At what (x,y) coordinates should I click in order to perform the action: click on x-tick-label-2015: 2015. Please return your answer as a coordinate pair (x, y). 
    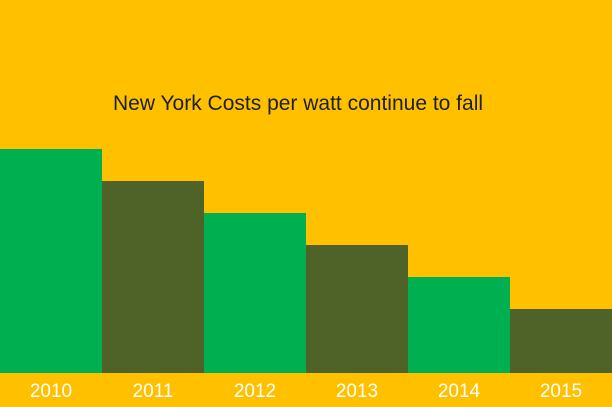
    Looking at the image, I should click on (561, 391).